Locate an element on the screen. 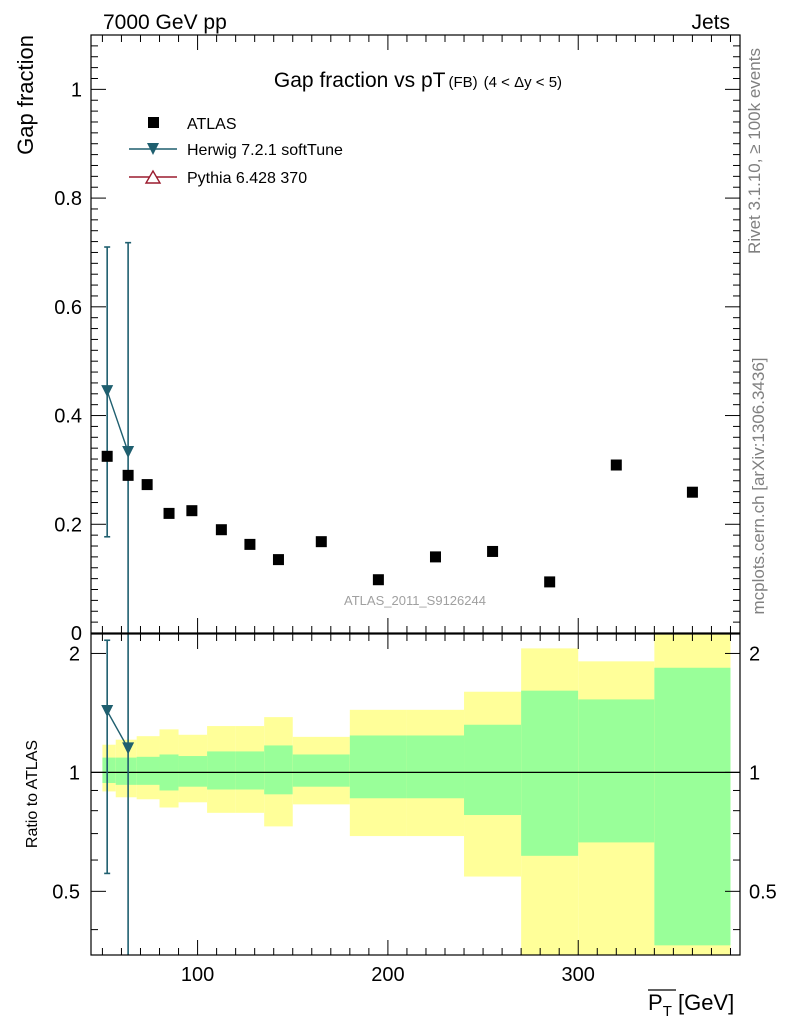 Image resolution: width=786 pixels, height=1024 pixels. legend-pythia-marker is located at coordinates (153, 176).